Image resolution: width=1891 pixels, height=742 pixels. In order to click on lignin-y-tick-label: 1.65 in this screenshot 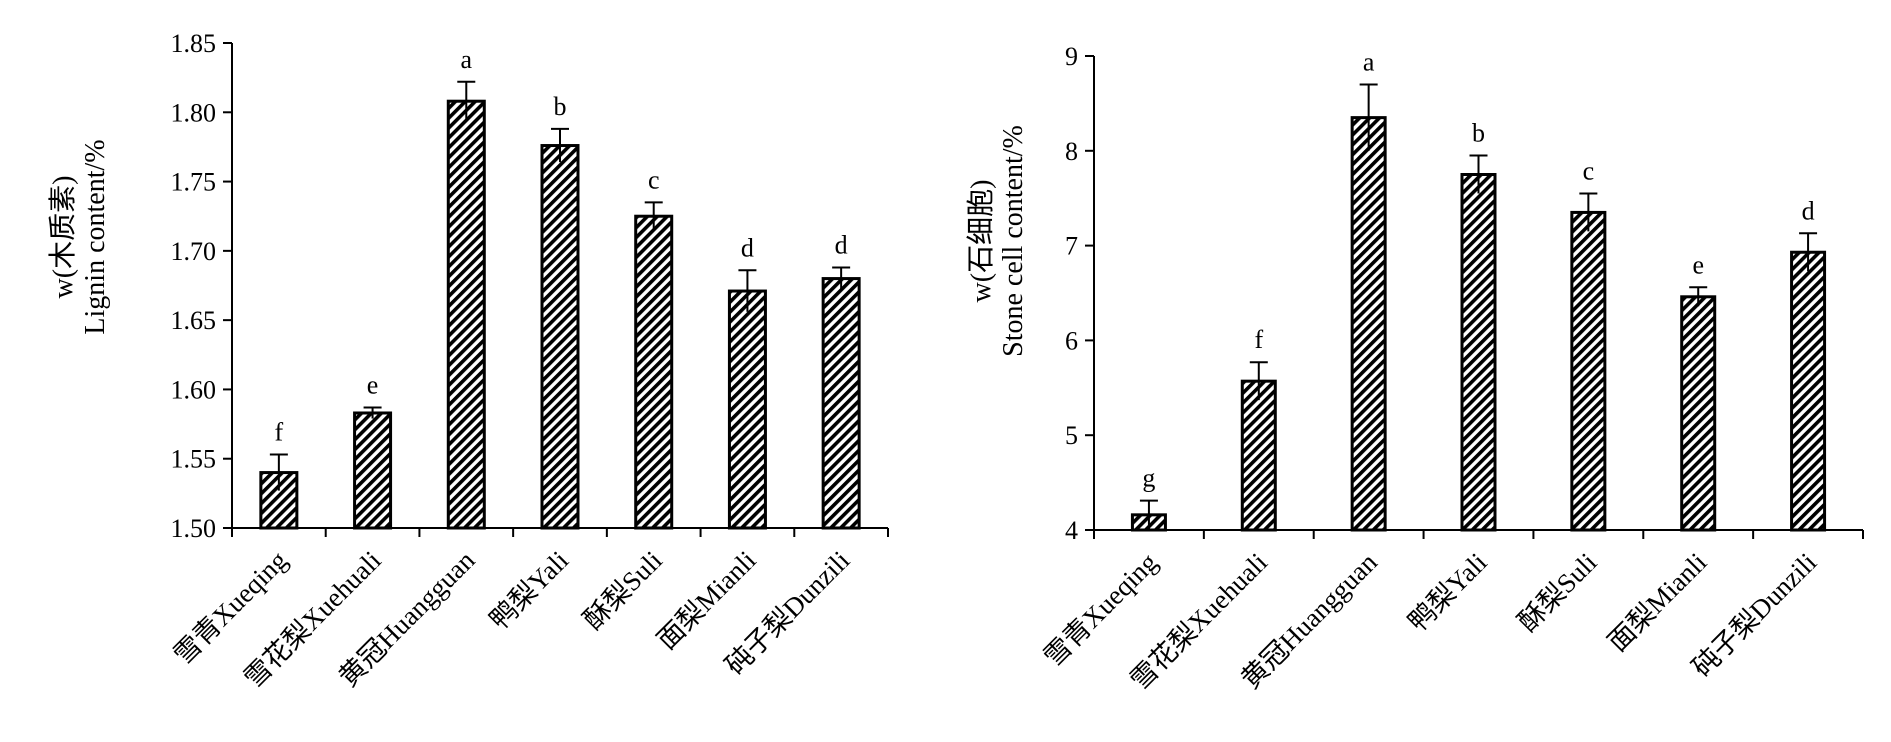, I will do `click(194, 320)`.